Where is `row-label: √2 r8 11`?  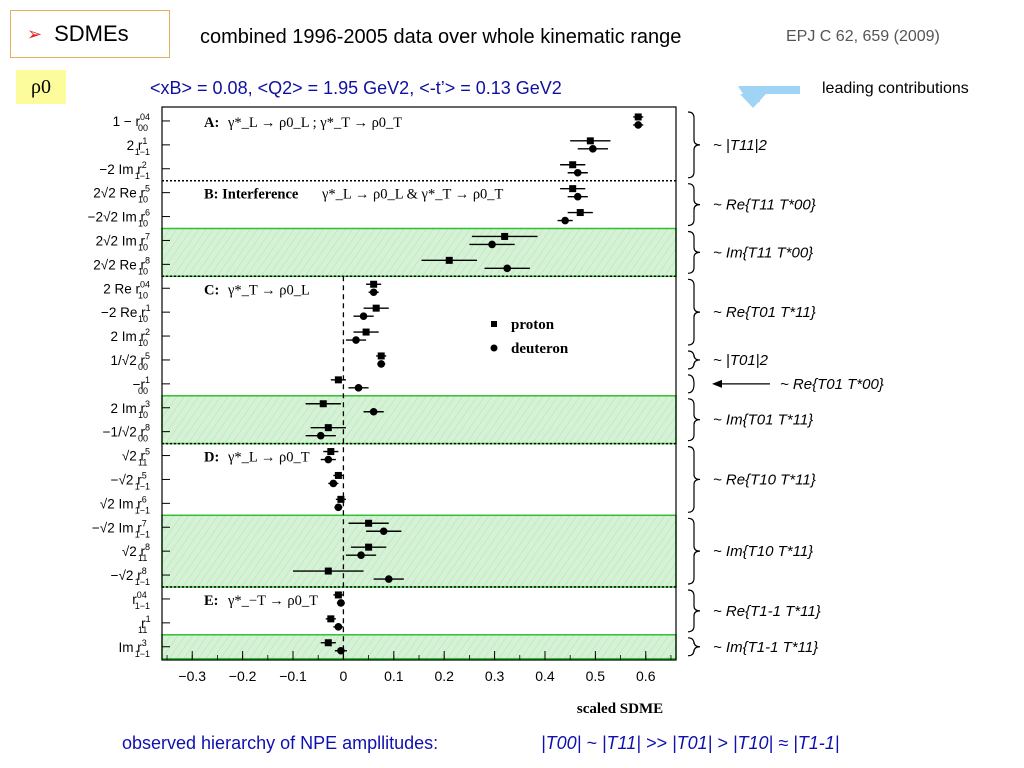 row-label: √2 r8 11 is located at coordinates (136, 552).